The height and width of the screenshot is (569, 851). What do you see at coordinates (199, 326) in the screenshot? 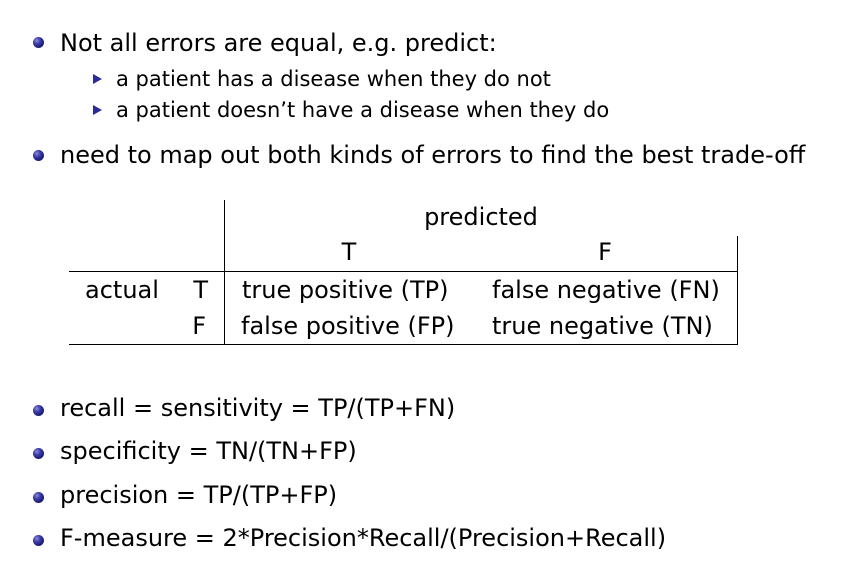
I see `actual-f-label: F` at bounding box center [199, 326].